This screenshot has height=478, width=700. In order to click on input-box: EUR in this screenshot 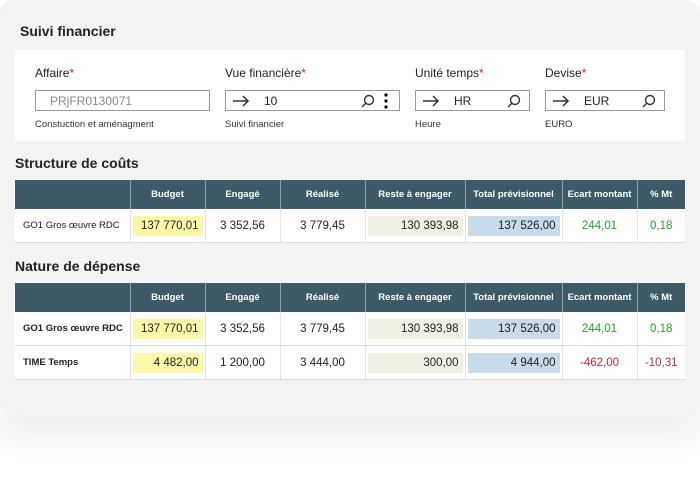, I will do `click(605, 100)`.